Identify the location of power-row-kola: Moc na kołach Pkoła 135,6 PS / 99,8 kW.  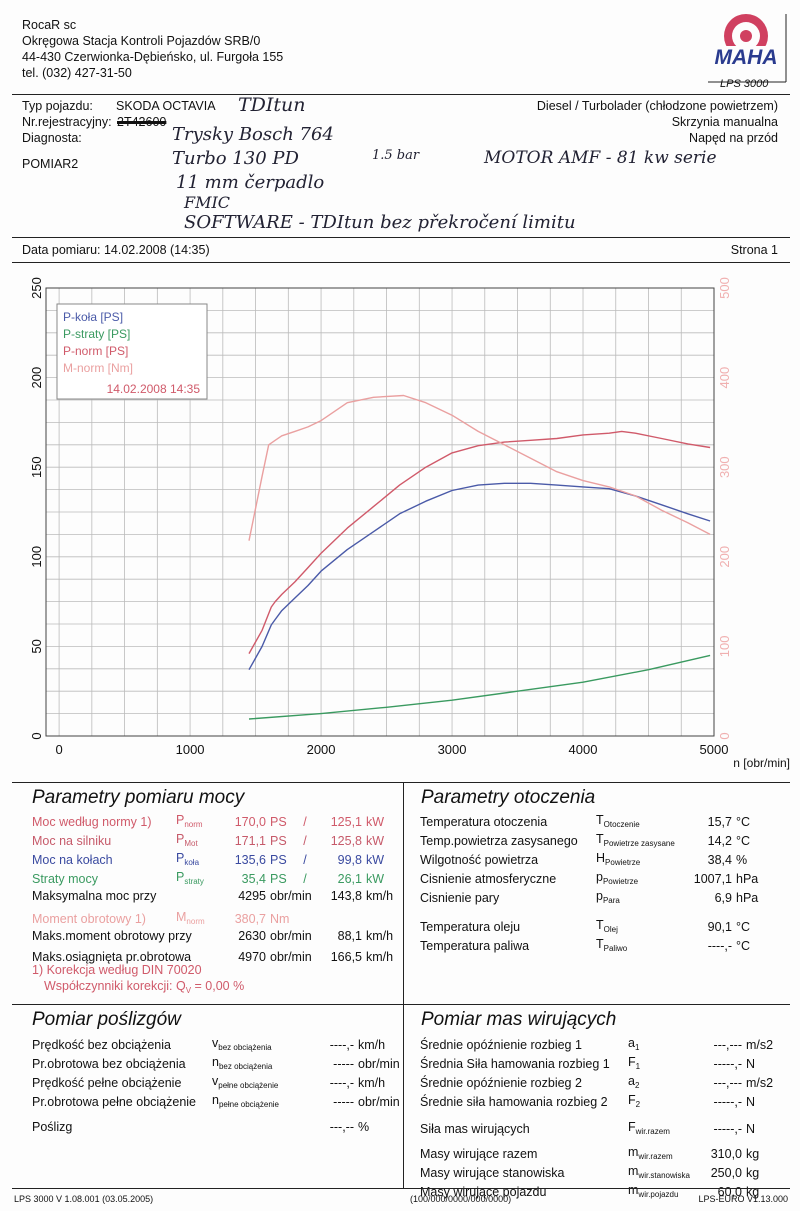
(212, 860).